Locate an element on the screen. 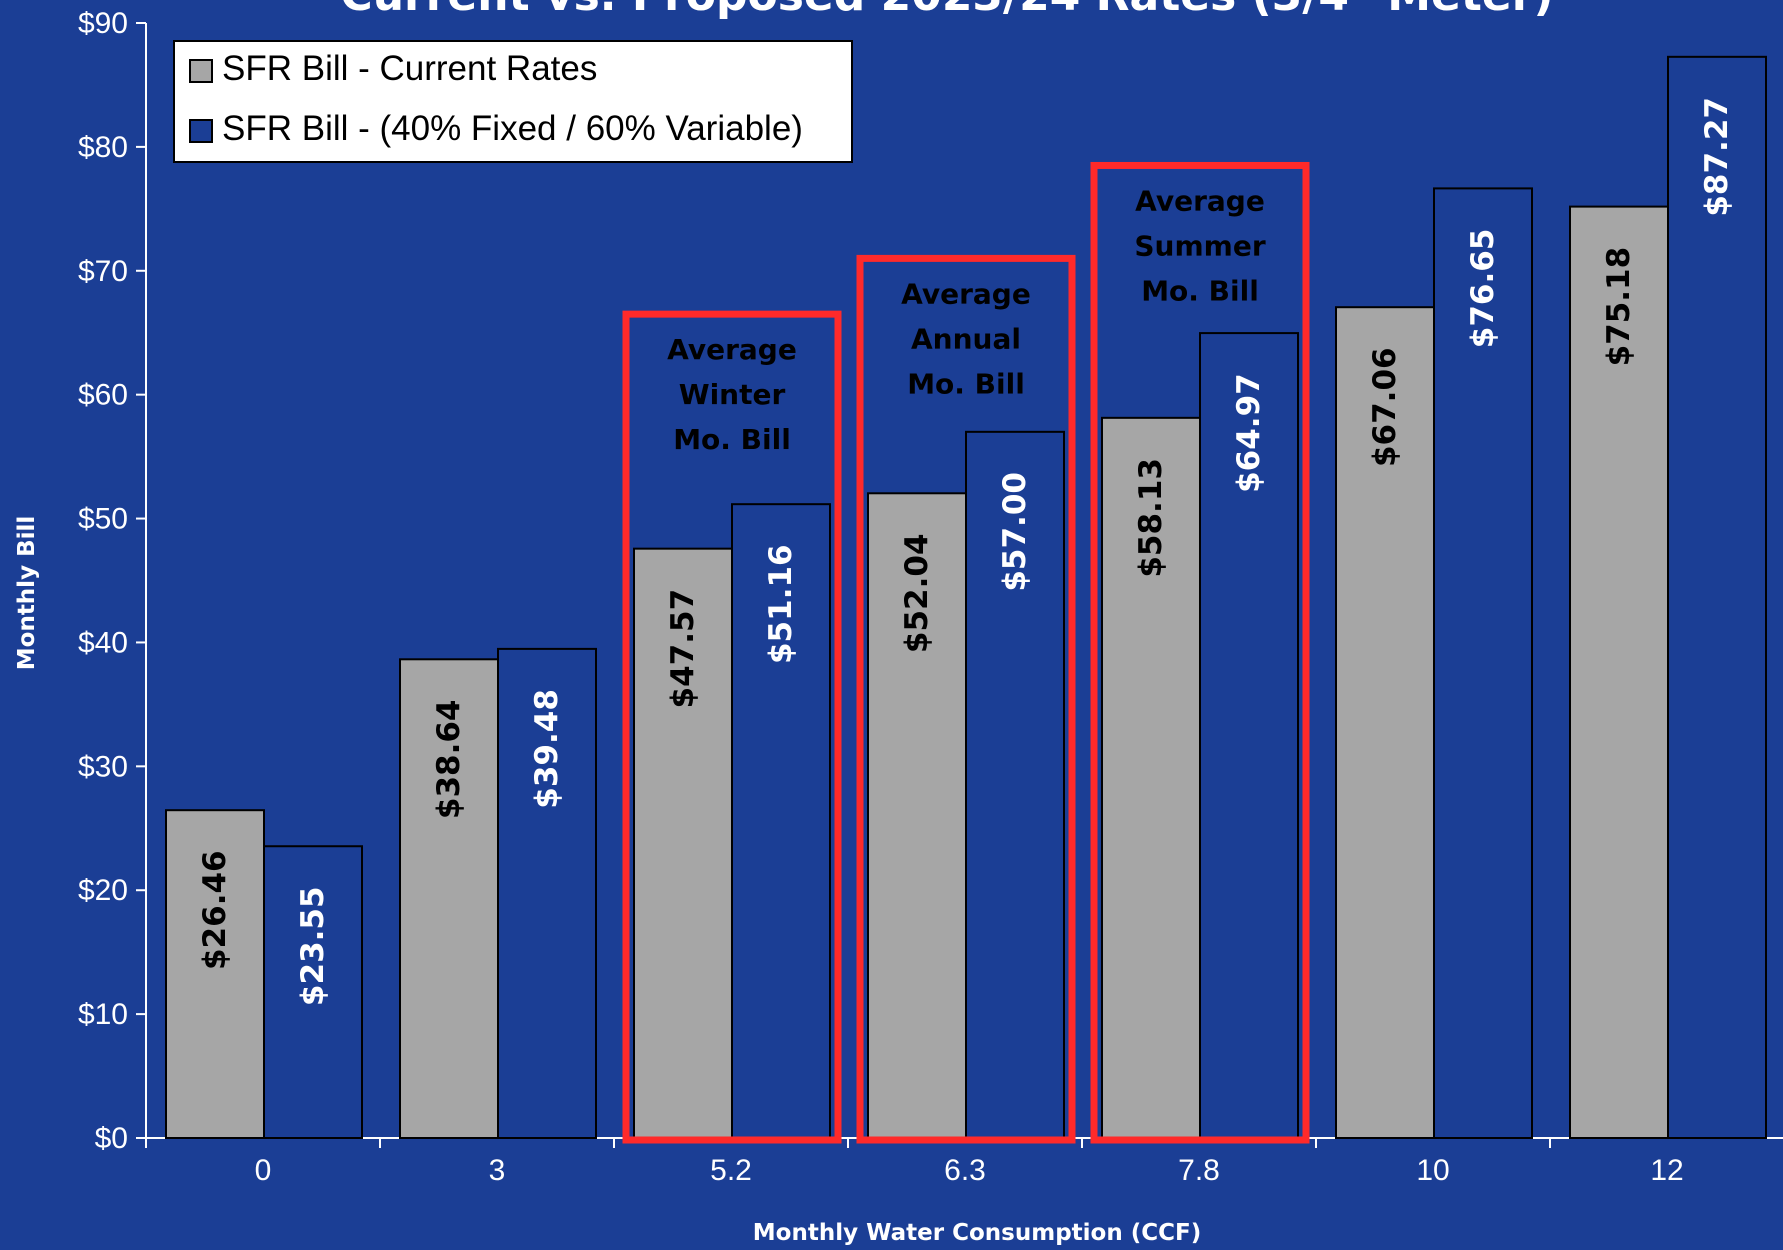 This screenshot has width=1783, height=1250. bar-value-label: $52.04 is located at coordinates (917, 593).